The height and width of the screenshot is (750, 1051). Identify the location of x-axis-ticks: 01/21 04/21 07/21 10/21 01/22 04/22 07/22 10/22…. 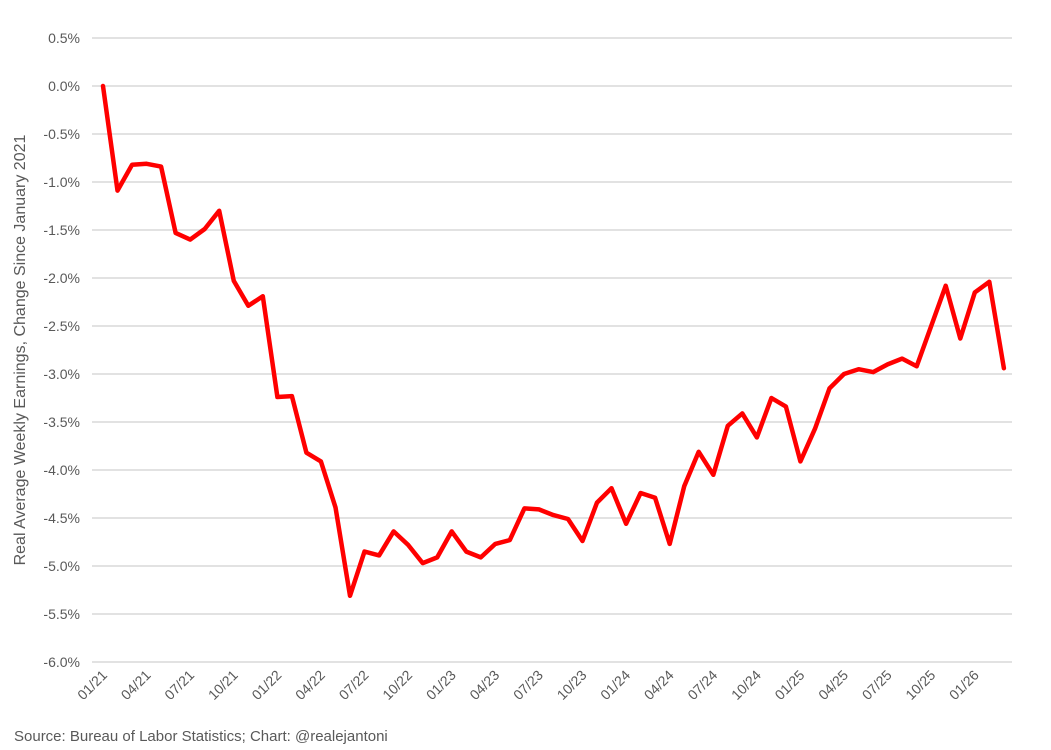
(528, 685).